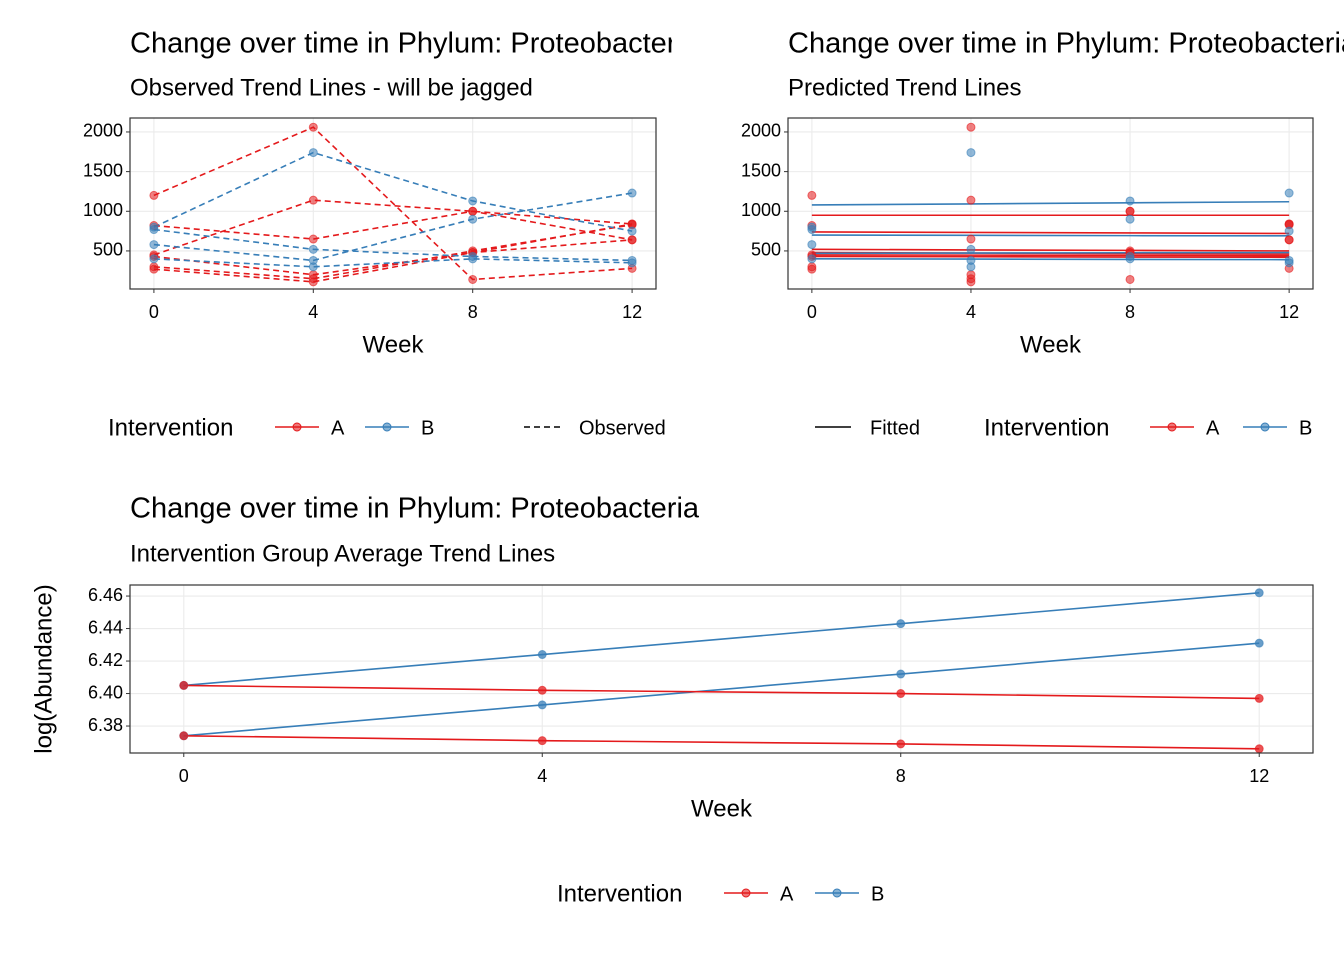 The height and width of the screenshot is (960, 1344). What do you see at coordinates (105, 660) in the screenshot?
I see `y-tick-label: 6.42` at bounding box center [105, 660].